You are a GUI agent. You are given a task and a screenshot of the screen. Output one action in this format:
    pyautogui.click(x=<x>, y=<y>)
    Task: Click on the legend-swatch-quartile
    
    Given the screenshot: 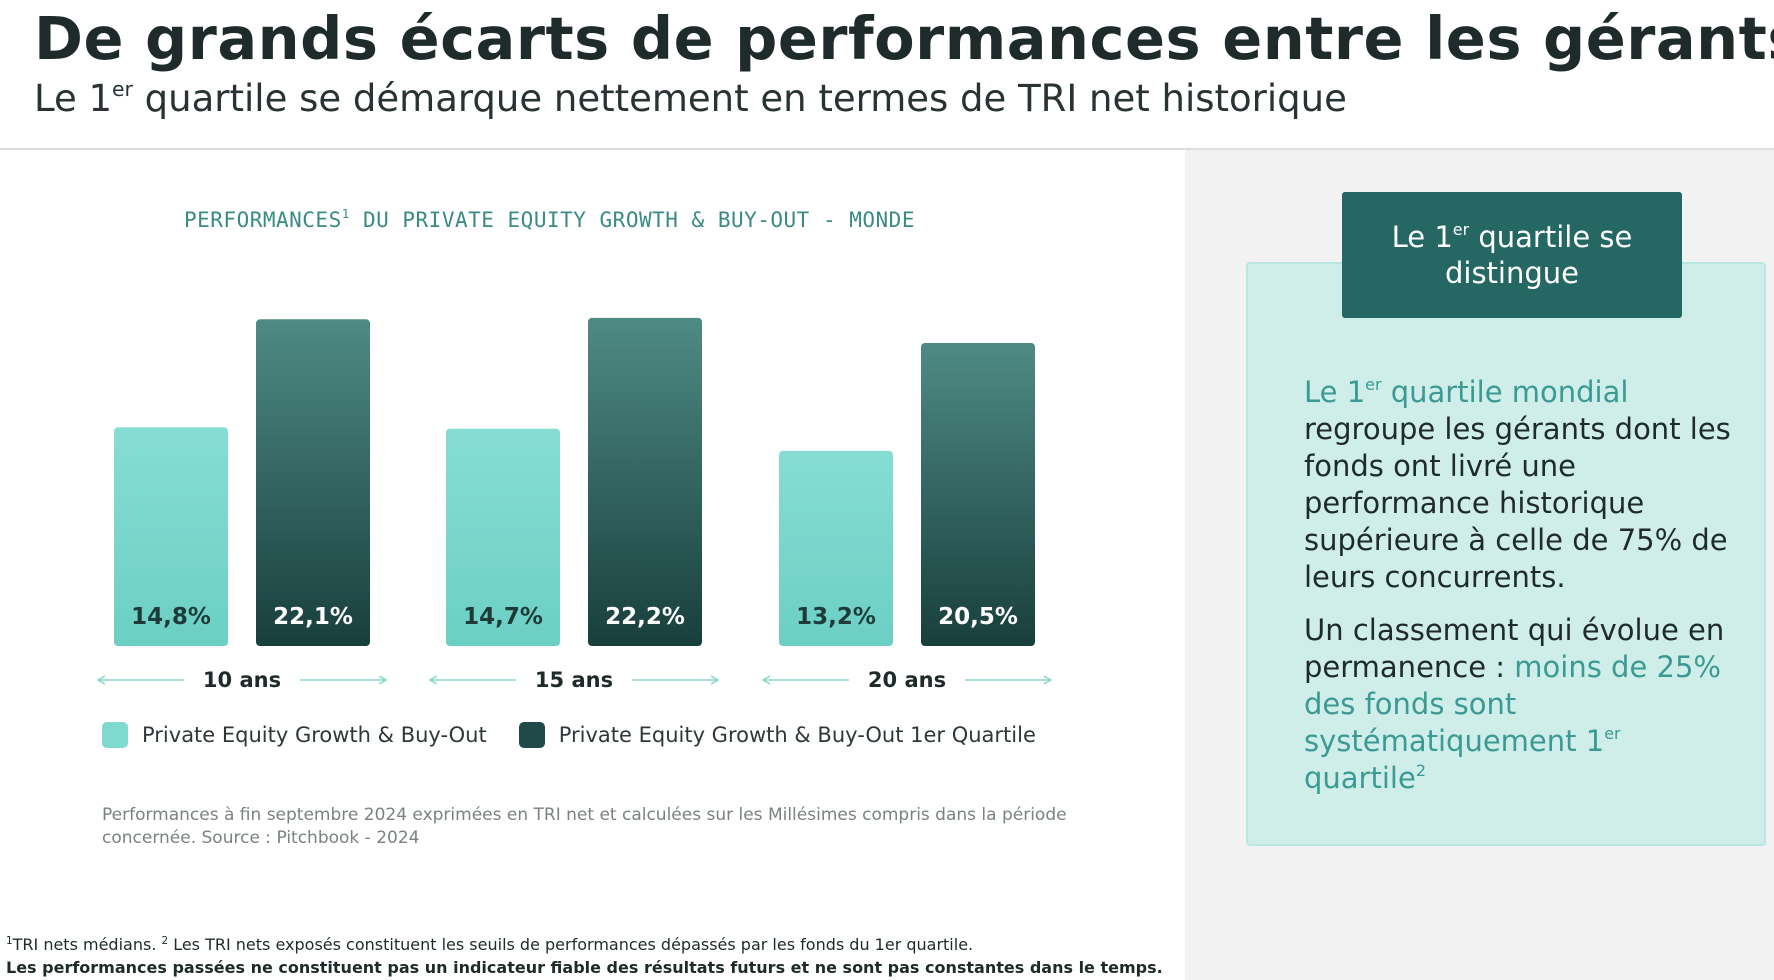 What is the action you would take?
    pyautogui.click(x=531, y=735)
    